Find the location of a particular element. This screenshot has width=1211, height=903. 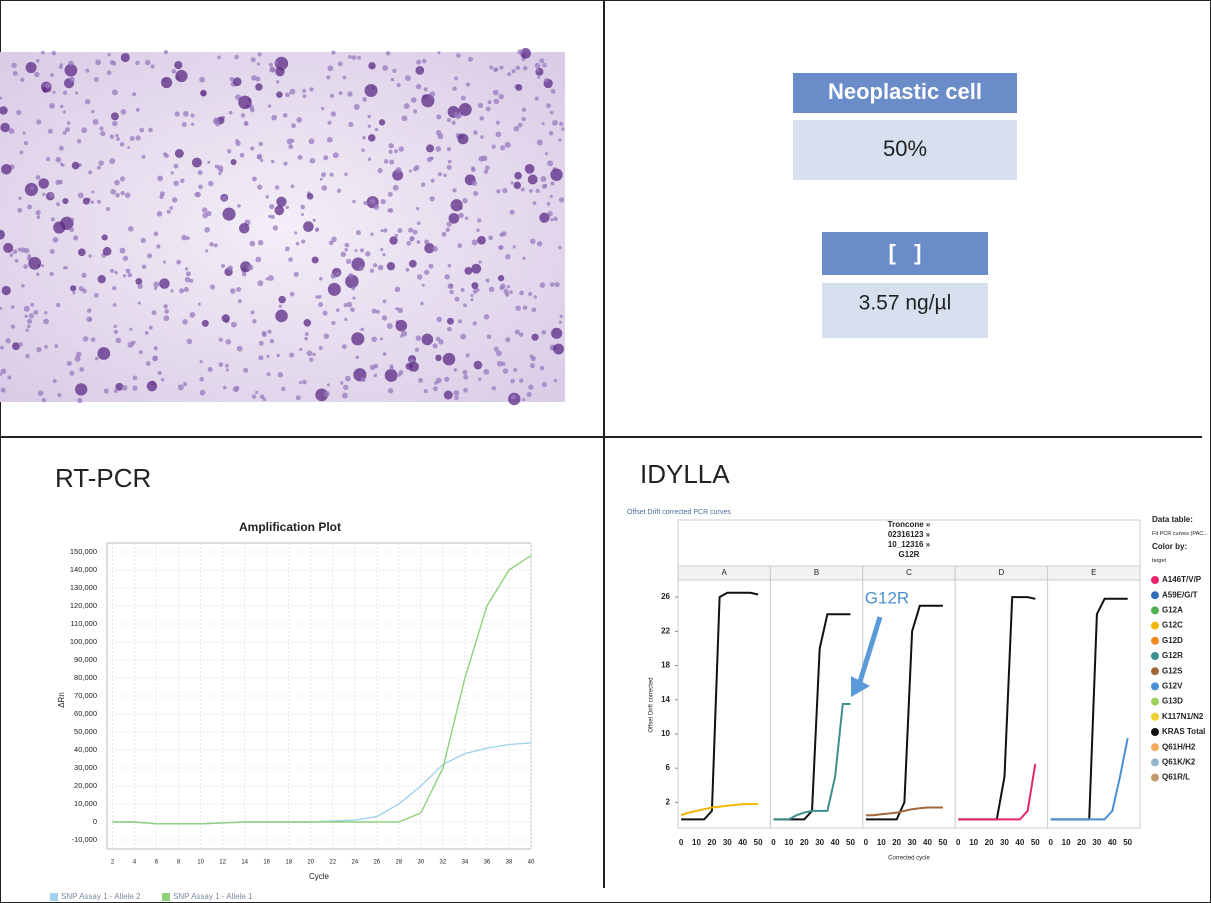

legend-label: SNP Assay 1 - Allele 1 is located at coordinates (213, 896).